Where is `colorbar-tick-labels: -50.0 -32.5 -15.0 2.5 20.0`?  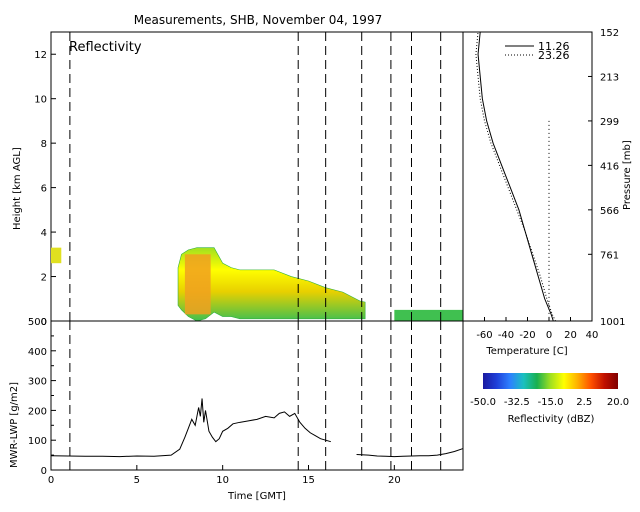 colorbar-tick-labels: -50.0 -32.5 -15.0 2.5 20.0 is located at coordinates (549, 402).